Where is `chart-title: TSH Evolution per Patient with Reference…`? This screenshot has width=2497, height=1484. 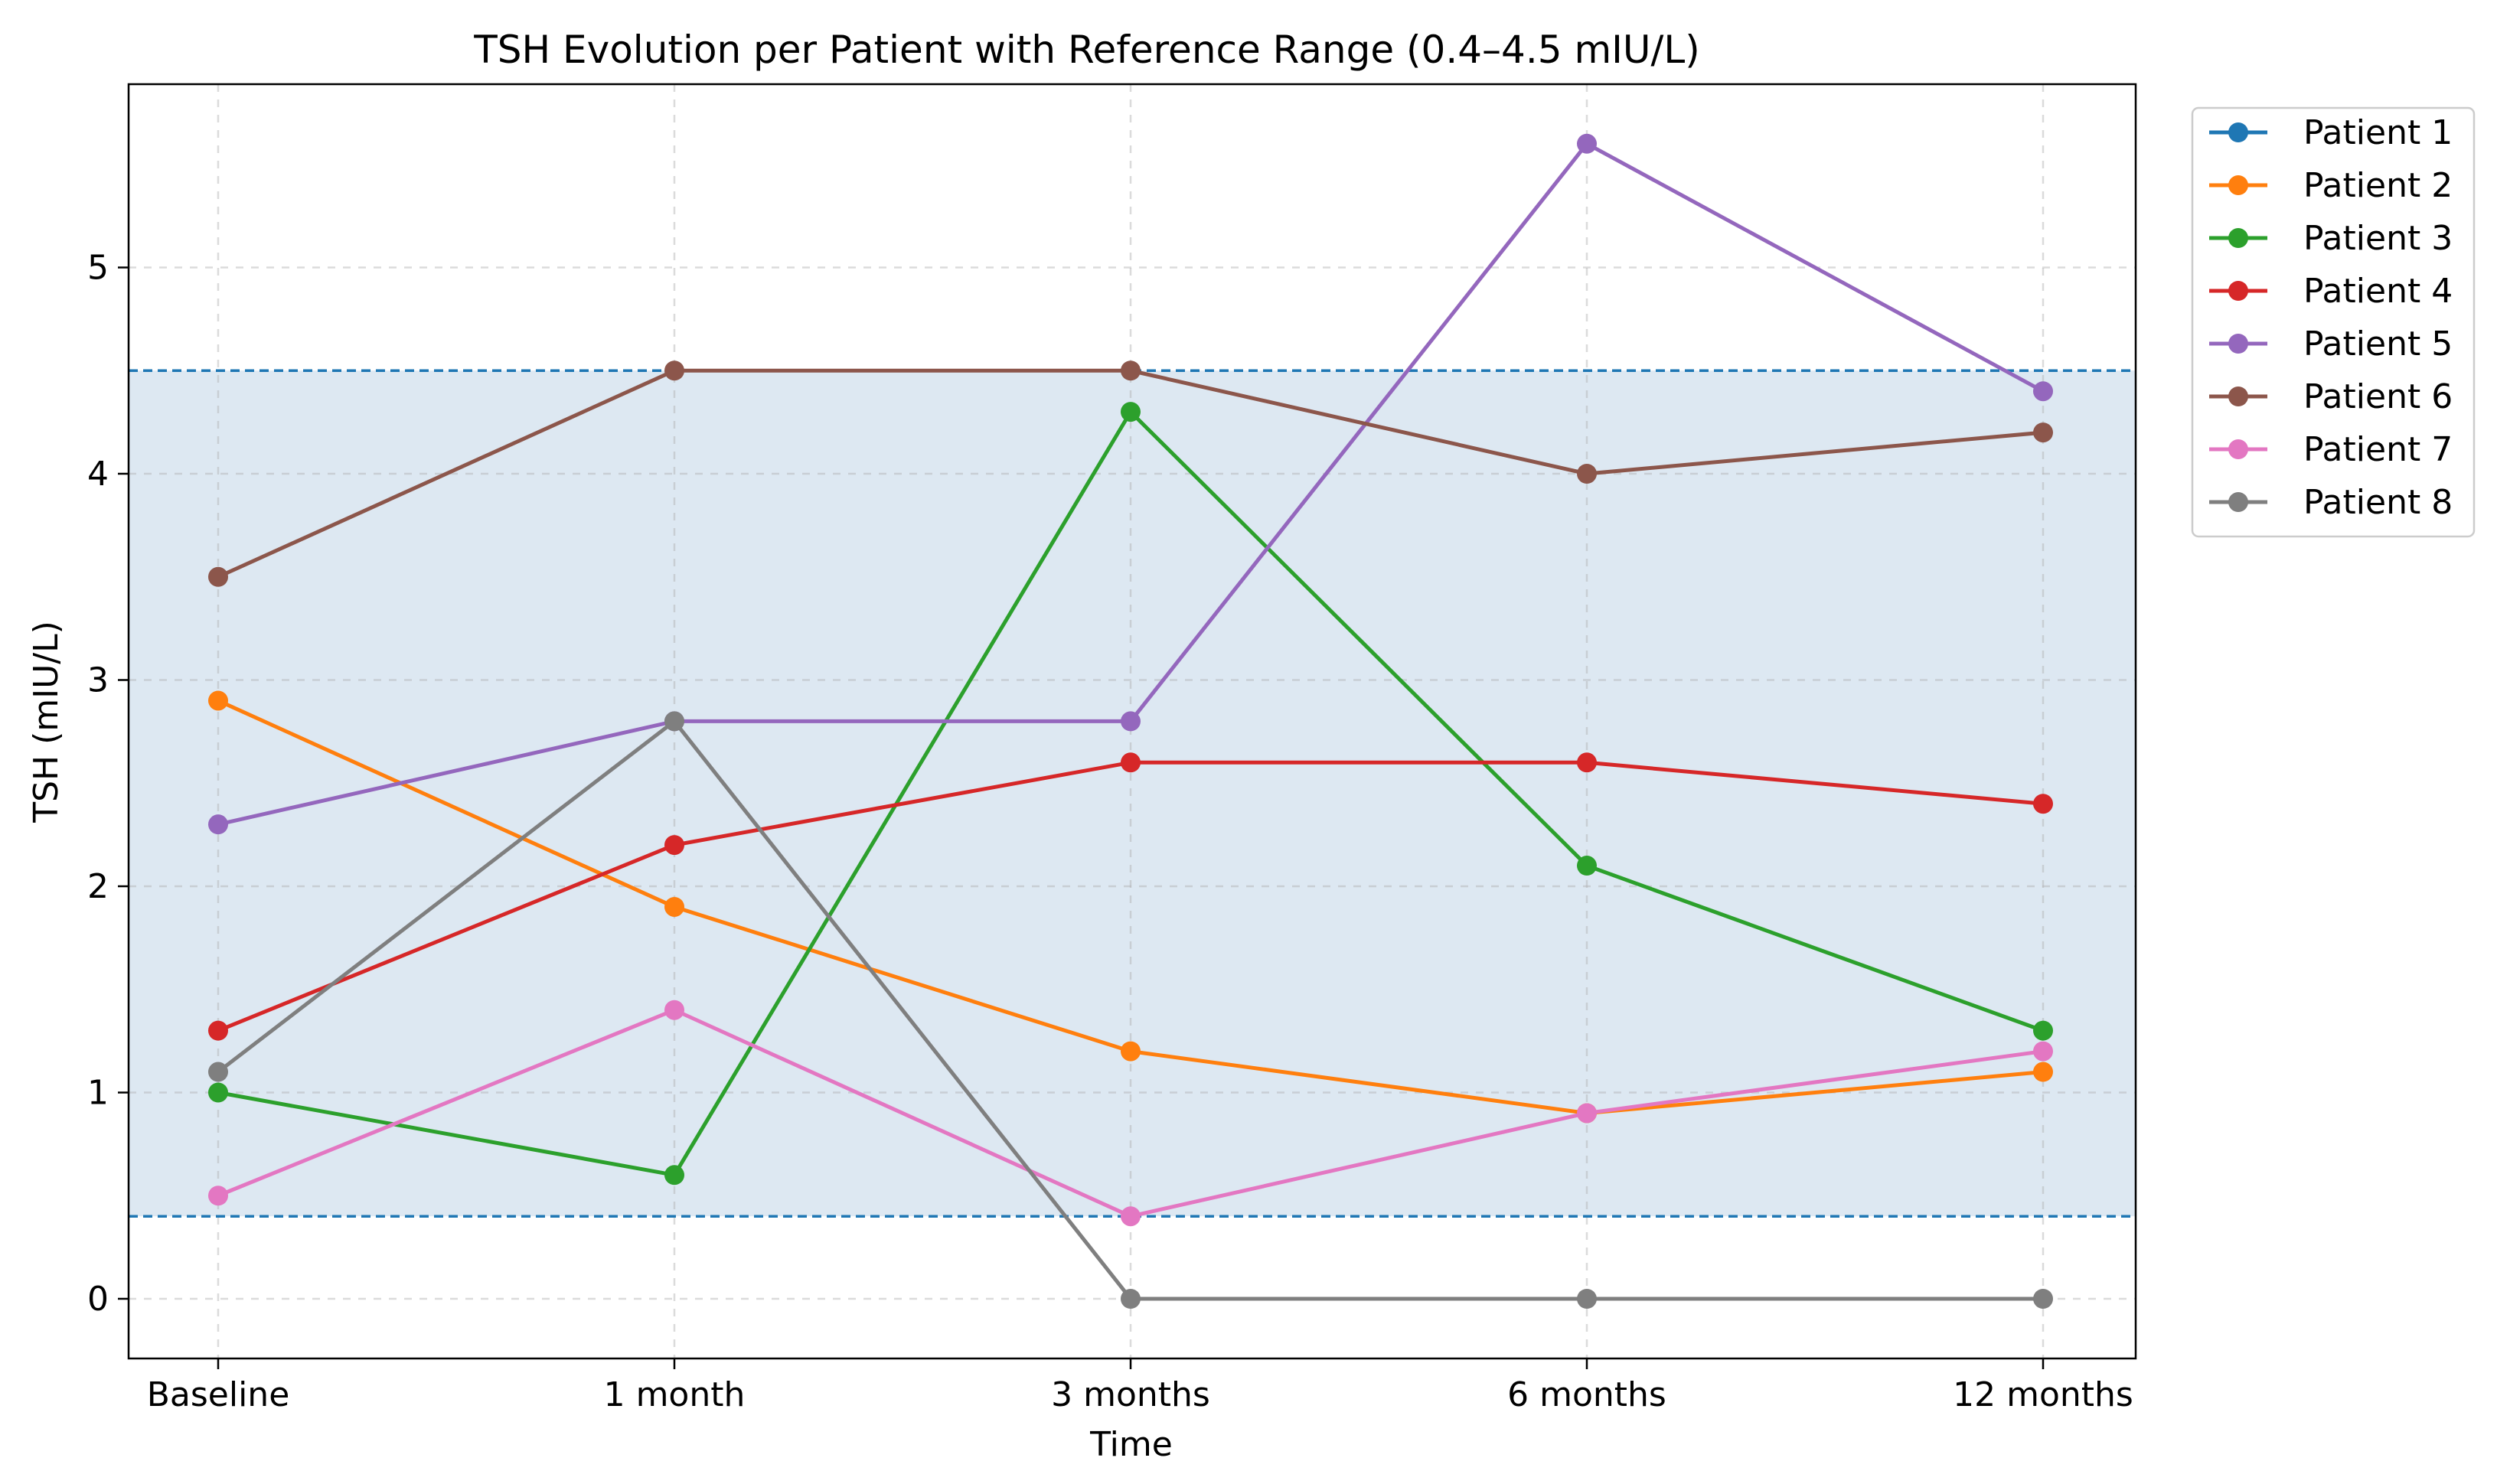 chart-title: TSH Evolution per Patient with Reference… is located at coordinates (1086, 50).